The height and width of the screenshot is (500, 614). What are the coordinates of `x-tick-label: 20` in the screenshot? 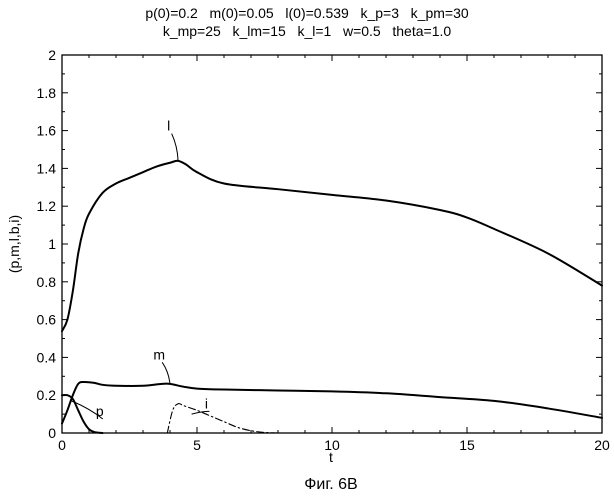 It's located at (602, 445).